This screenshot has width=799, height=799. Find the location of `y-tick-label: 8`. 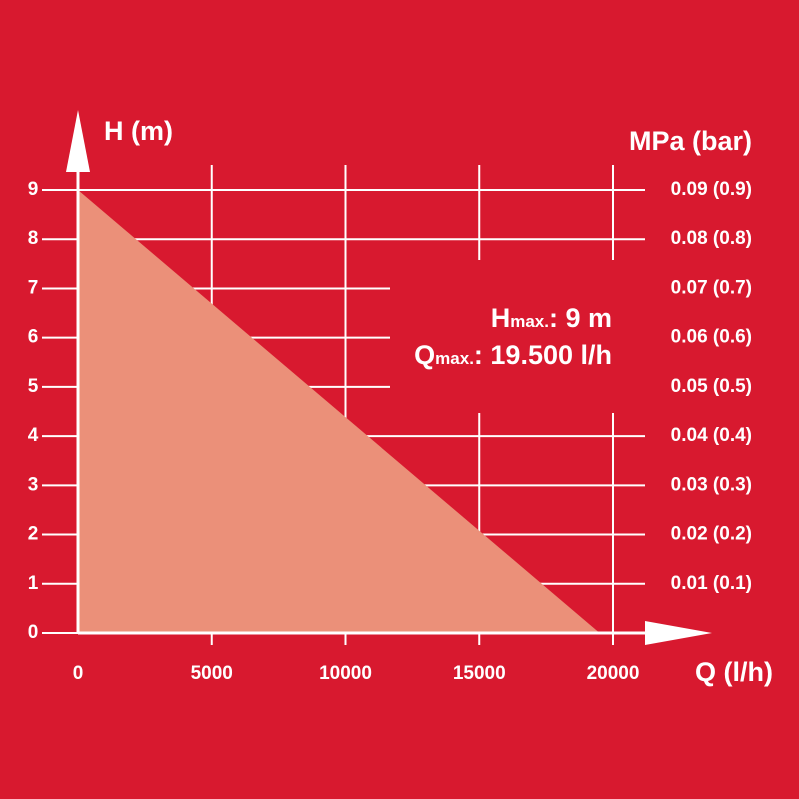

y-tick-label: 8 is located at coordinates (33, 238).